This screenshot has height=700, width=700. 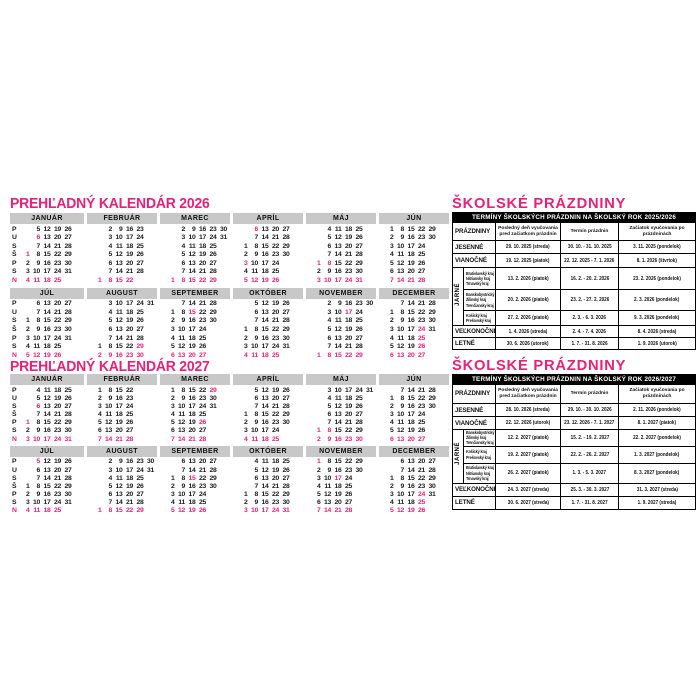 I want to click on date-text: 24. 3. 2027 (streda), so click(x=528, y=489).